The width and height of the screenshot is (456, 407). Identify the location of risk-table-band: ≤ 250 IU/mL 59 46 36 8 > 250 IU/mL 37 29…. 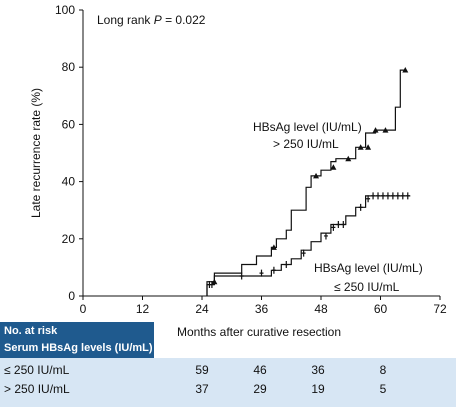
(228, 382).